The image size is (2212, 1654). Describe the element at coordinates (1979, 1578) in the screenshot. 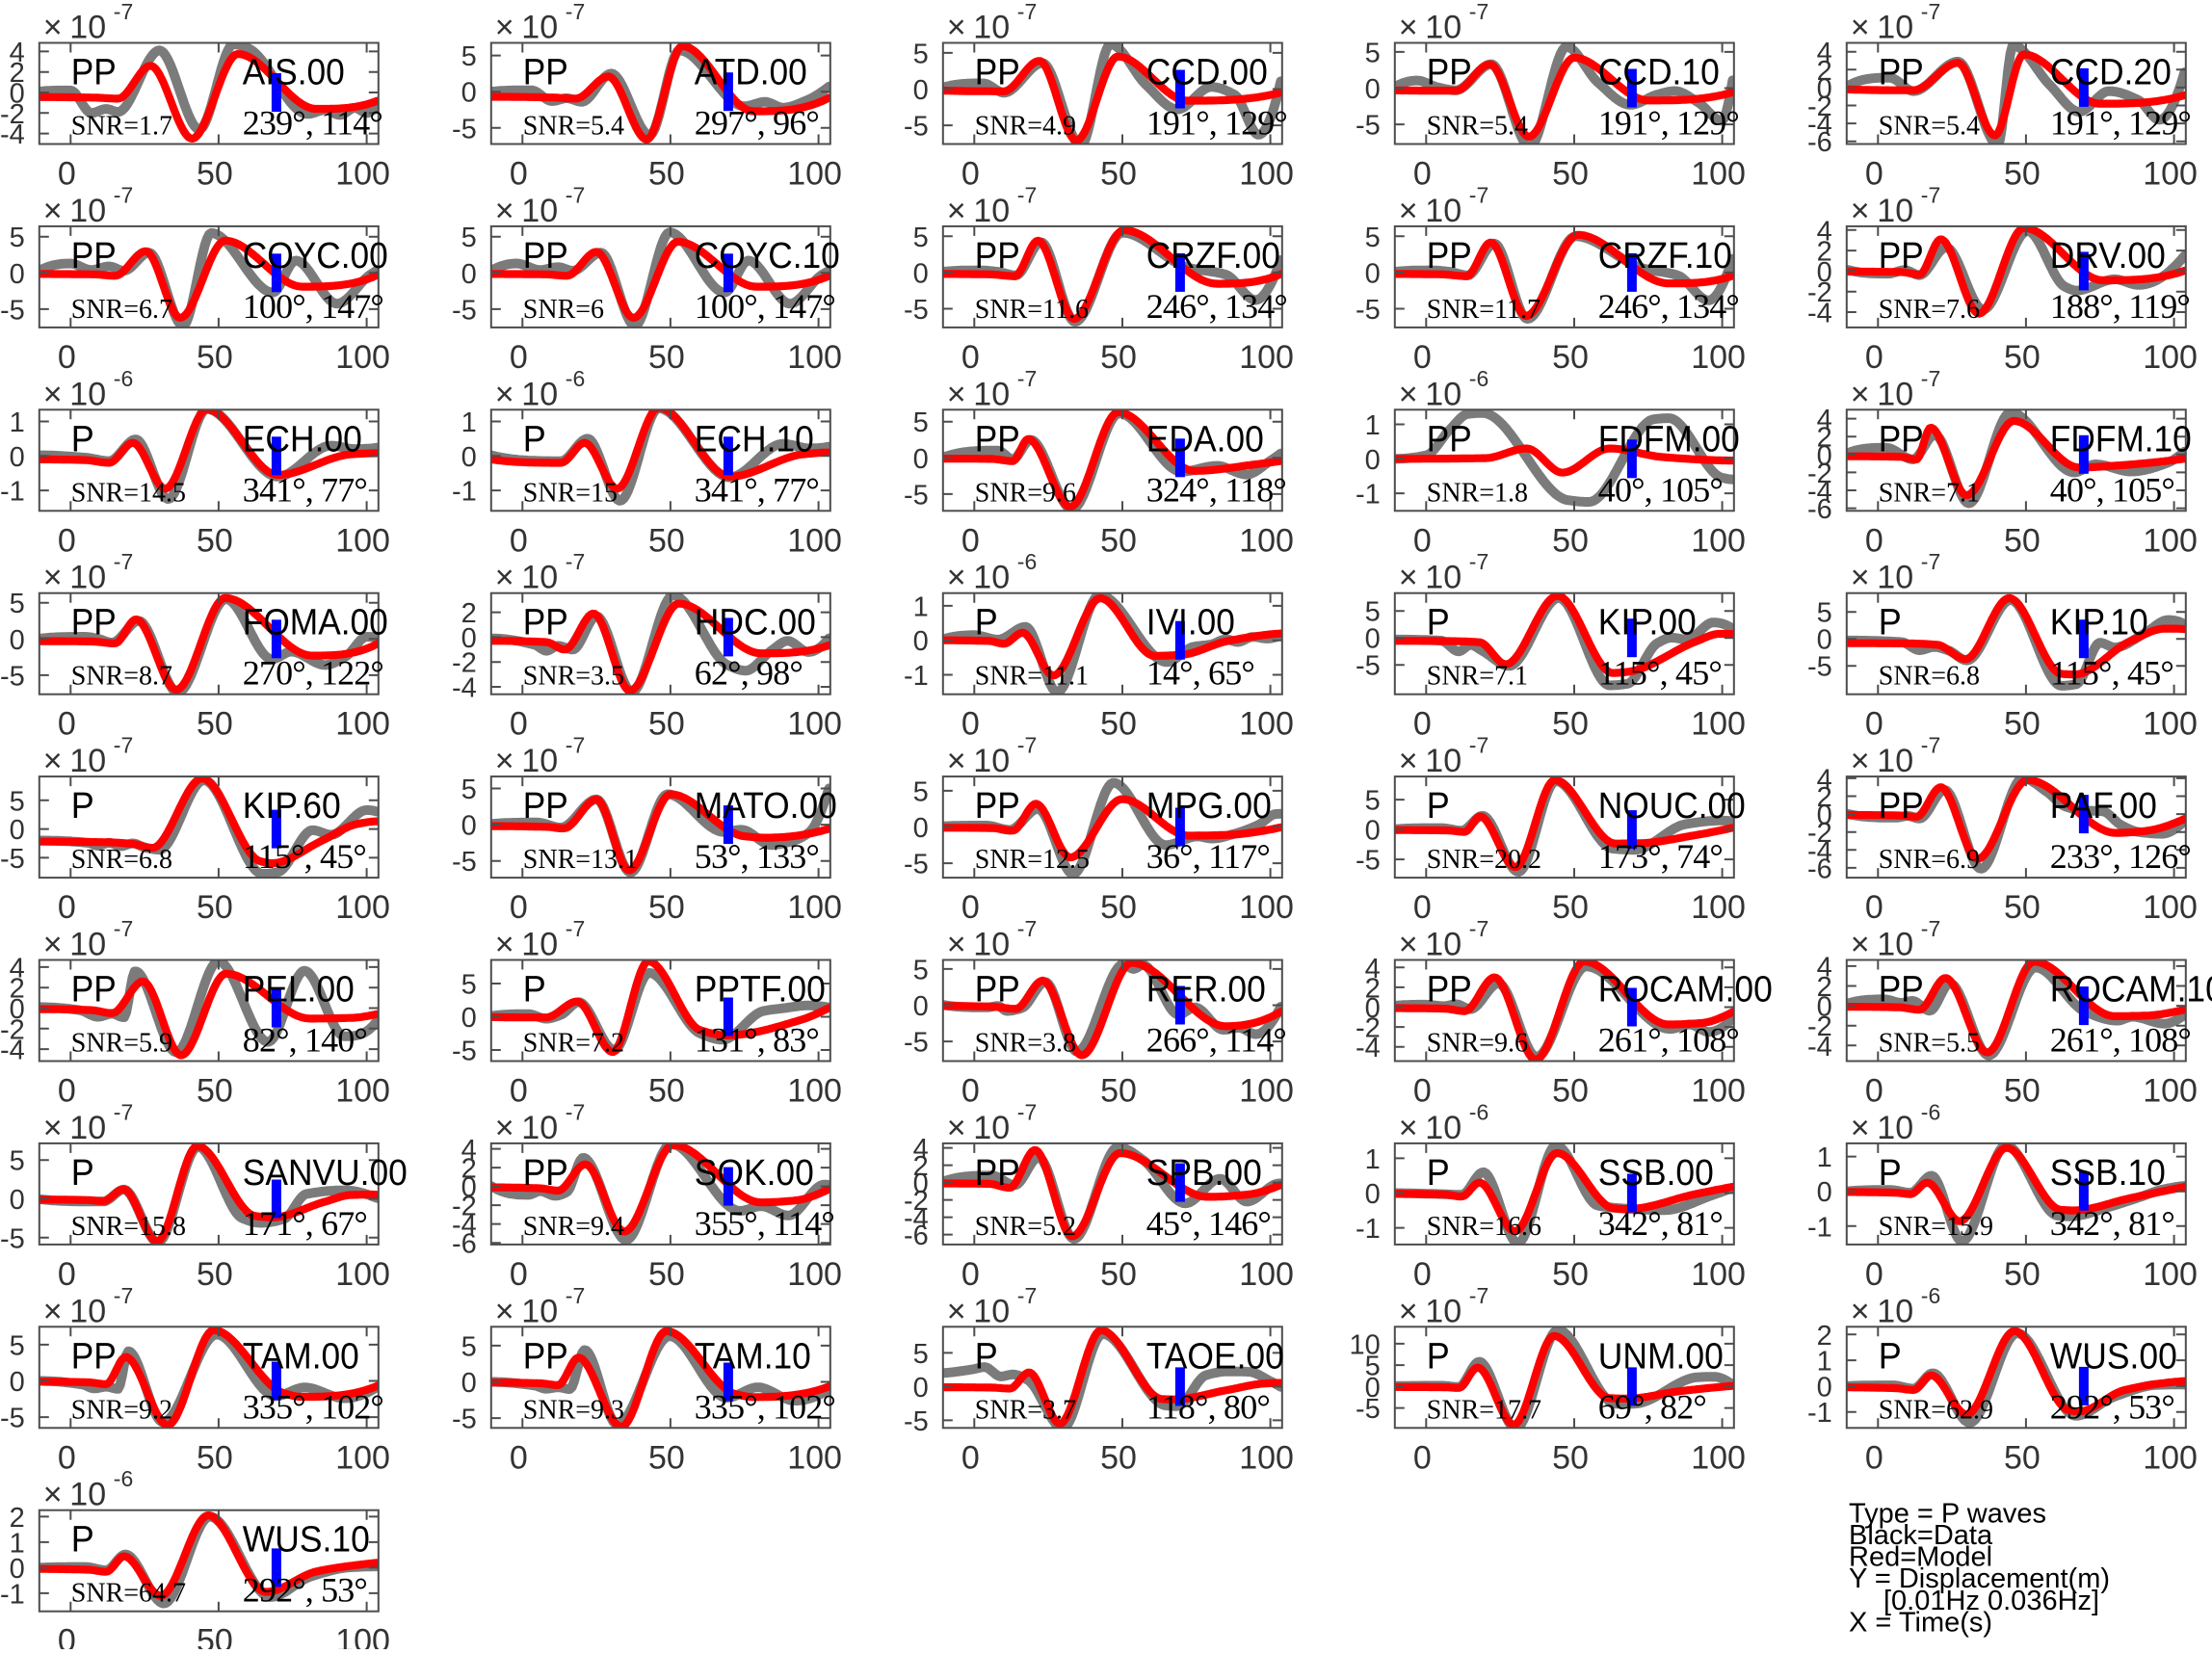

I see `svg-text: Y = Displacement(m)` at that location.